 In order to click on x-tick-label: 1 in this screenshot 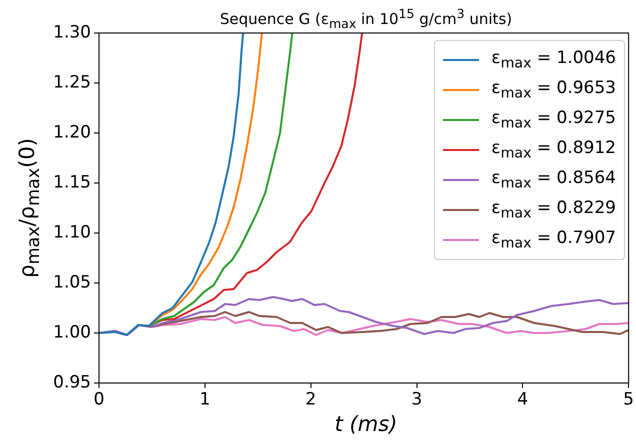, I will do `click(205, 400)`.